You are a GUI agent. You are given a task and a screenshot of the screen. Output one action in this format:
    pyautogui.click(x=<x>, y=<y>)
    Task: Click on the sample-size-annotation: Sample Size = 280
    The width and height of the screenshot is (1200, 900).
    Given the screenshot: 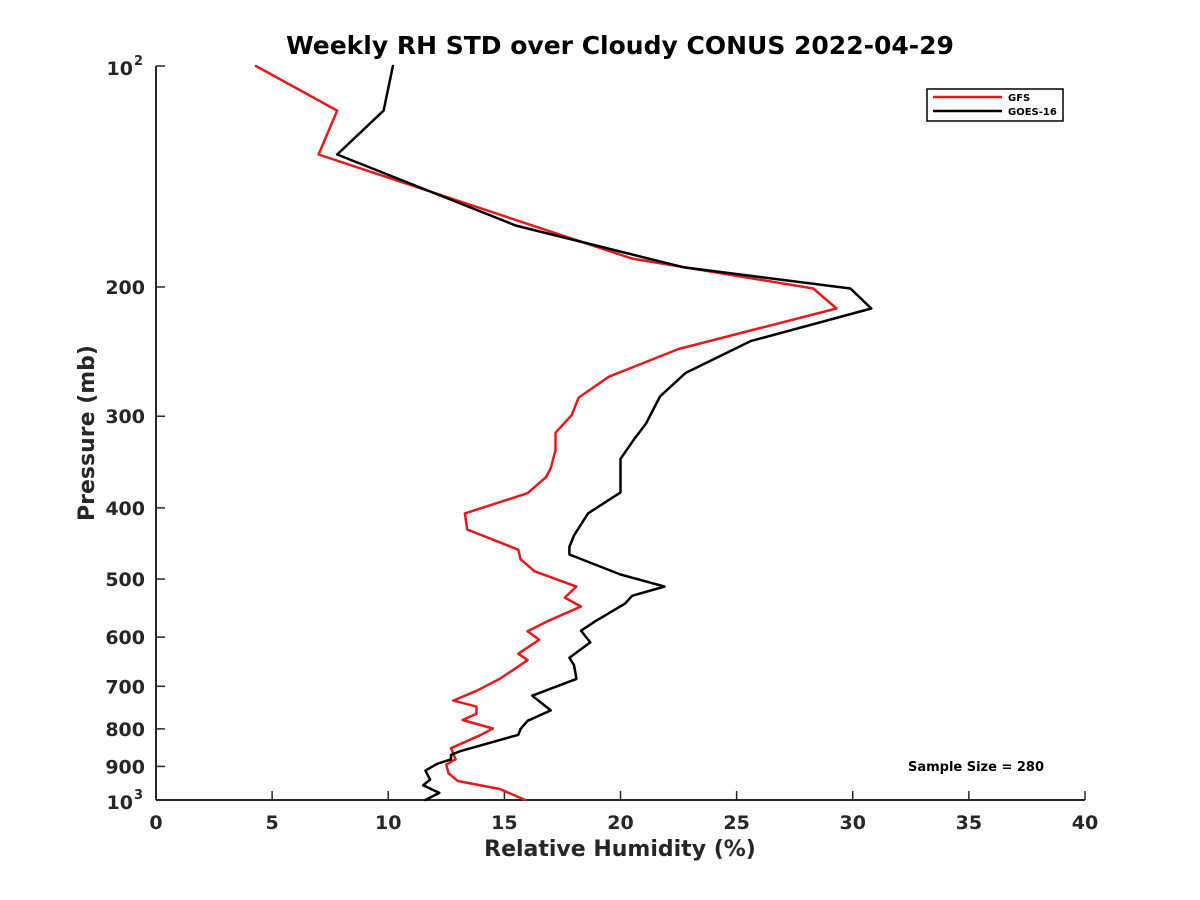 What is the action you would take?
    pyautogui.click(x=976, y=767)
    